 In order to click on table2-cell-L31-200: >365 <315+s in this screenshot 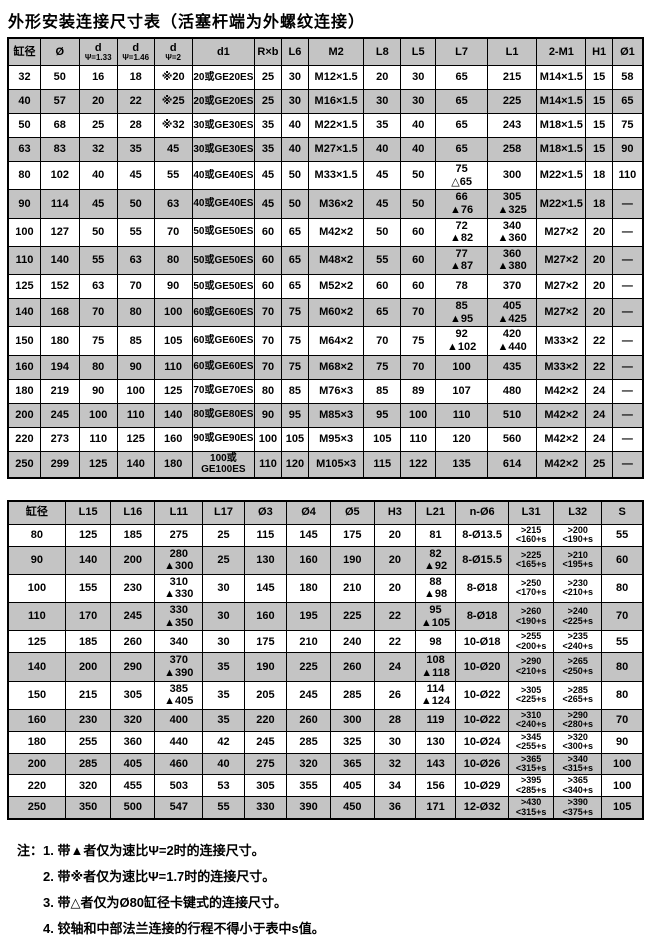, I will do `click(531, 764)`.